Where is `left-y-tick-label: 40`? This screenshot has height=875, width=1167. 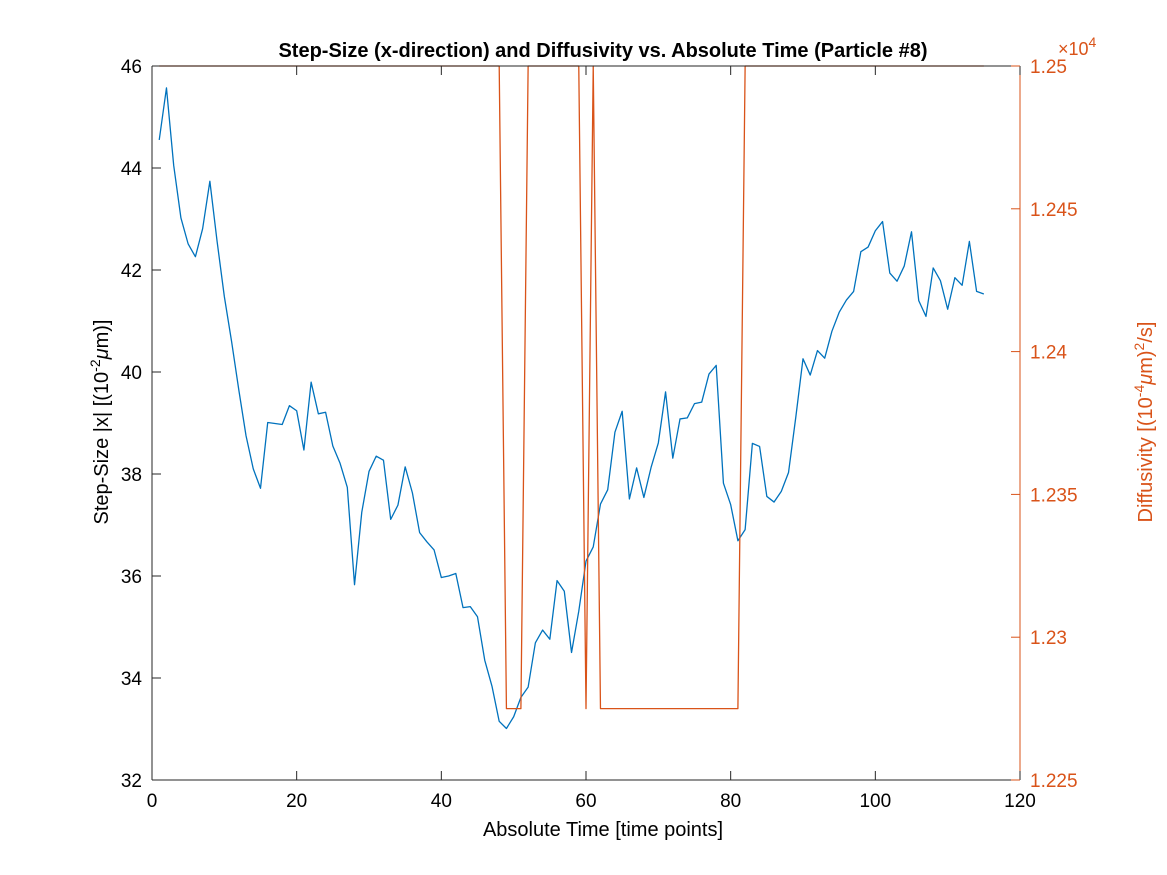 left-y-tick-label: 40 is located at coordinates (131, 373).